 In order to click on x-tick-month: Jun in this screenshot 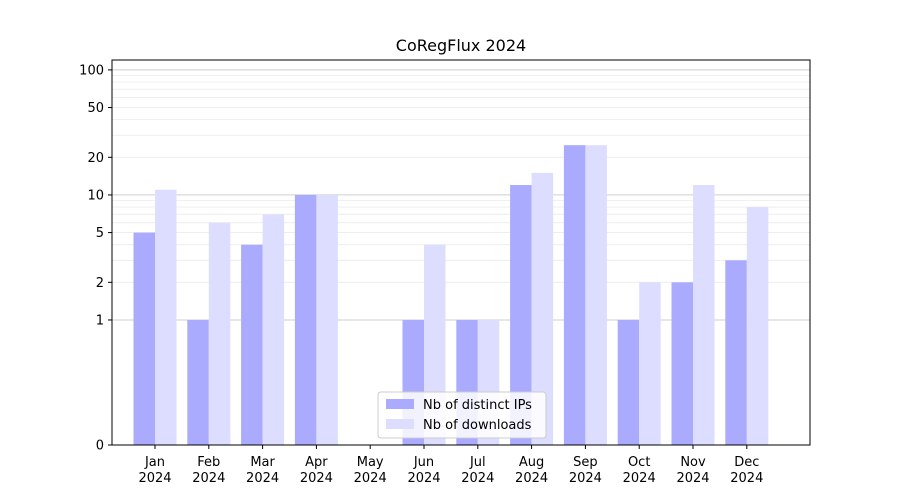, I will do `click(423, 462)`.